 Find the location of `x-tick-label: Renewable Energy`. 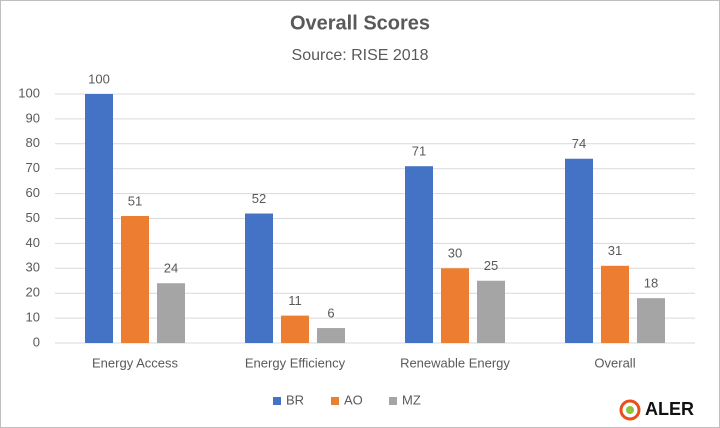

x-tick-label: Renewable Energy is located at coordinates (455, 362).